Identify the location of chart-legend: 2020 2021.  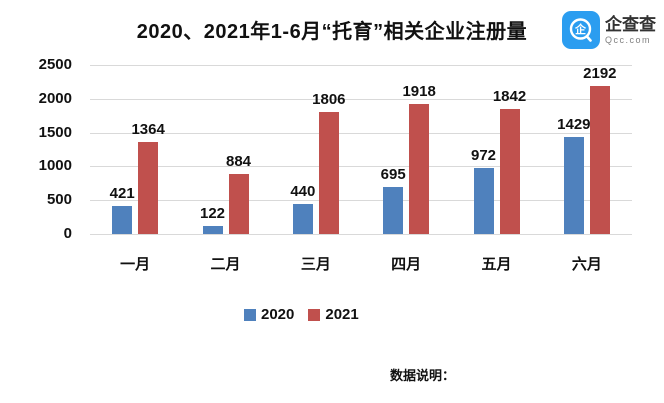
(301, 314).